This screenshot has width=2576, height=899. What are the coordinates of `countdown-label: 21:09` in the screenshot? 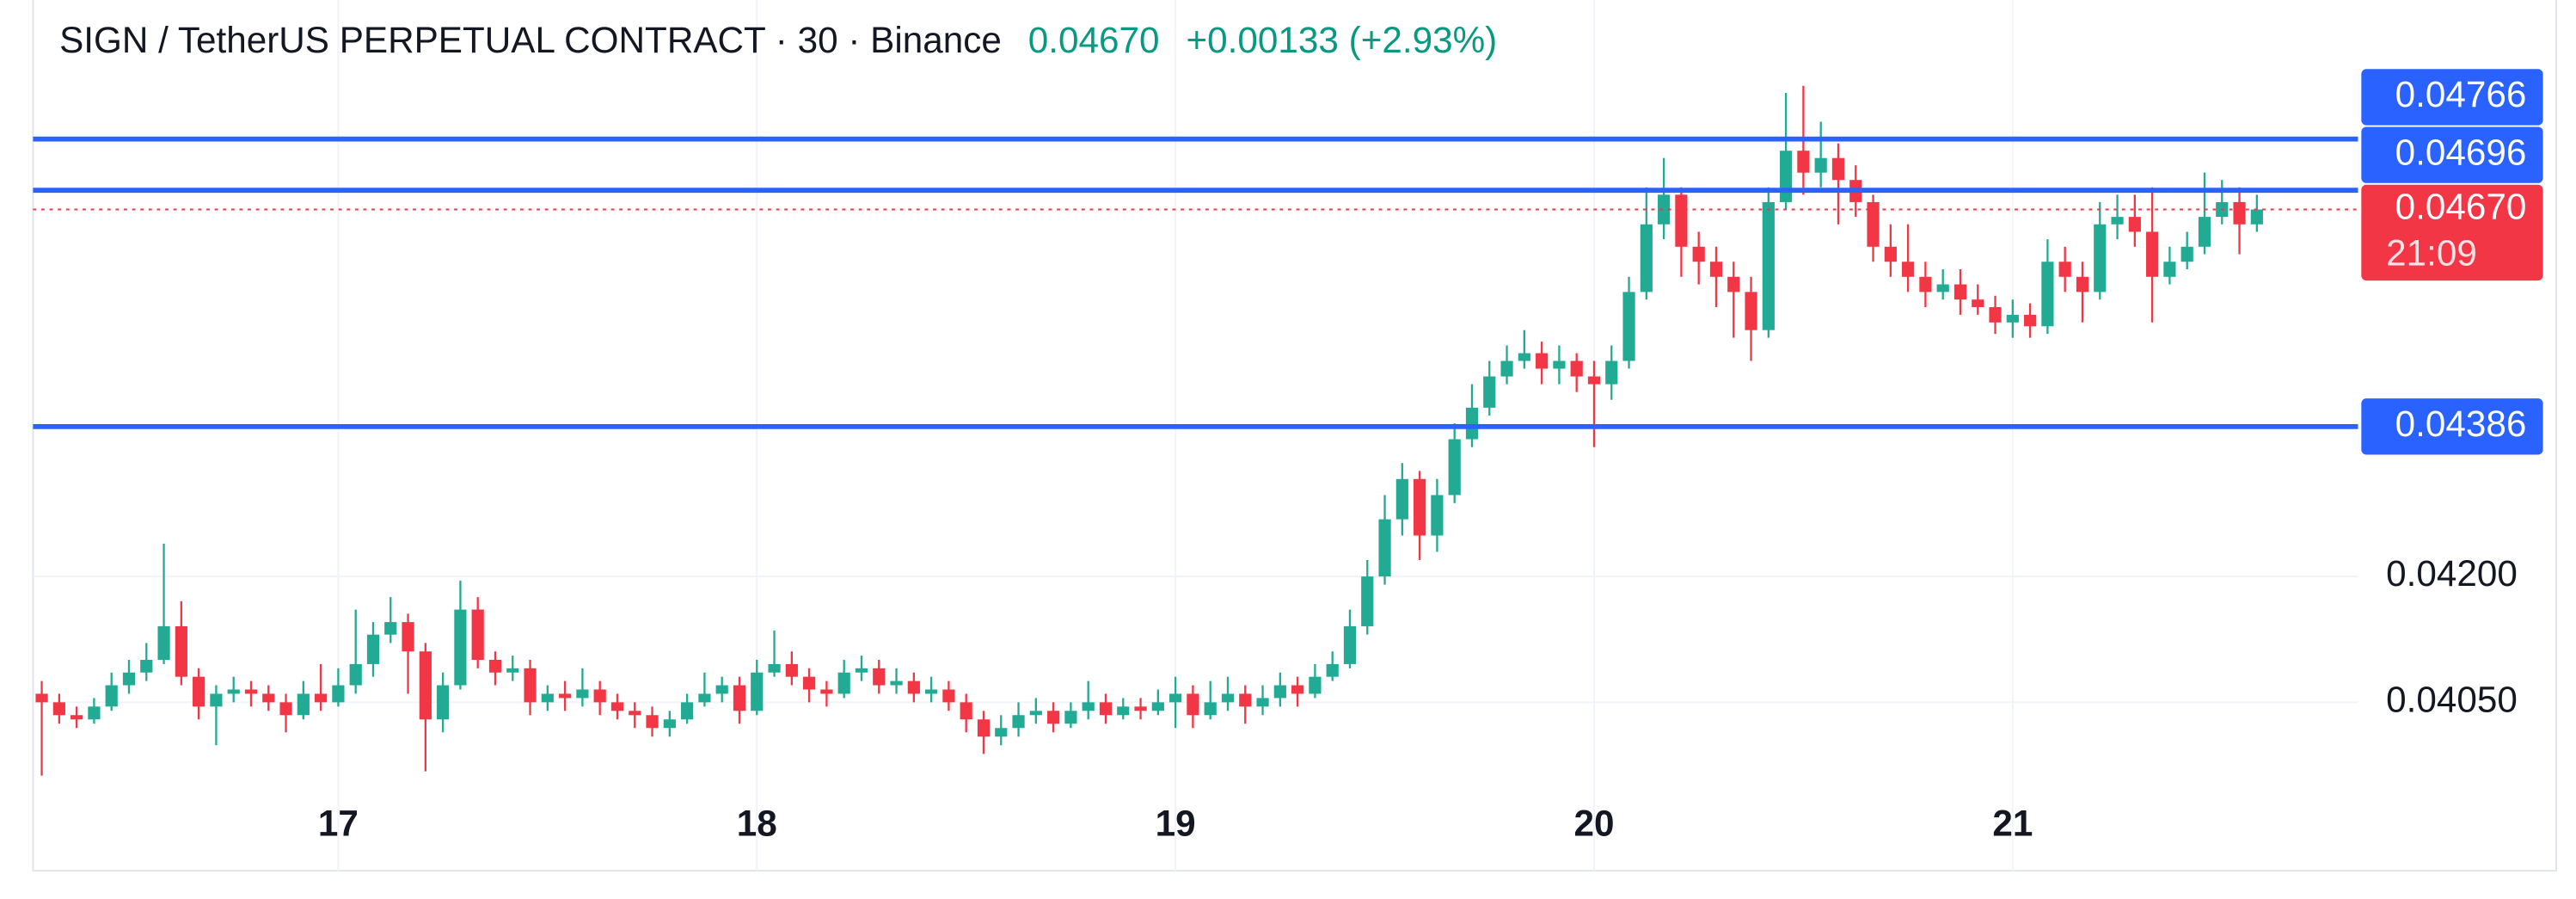 It's located at (2431, 252).